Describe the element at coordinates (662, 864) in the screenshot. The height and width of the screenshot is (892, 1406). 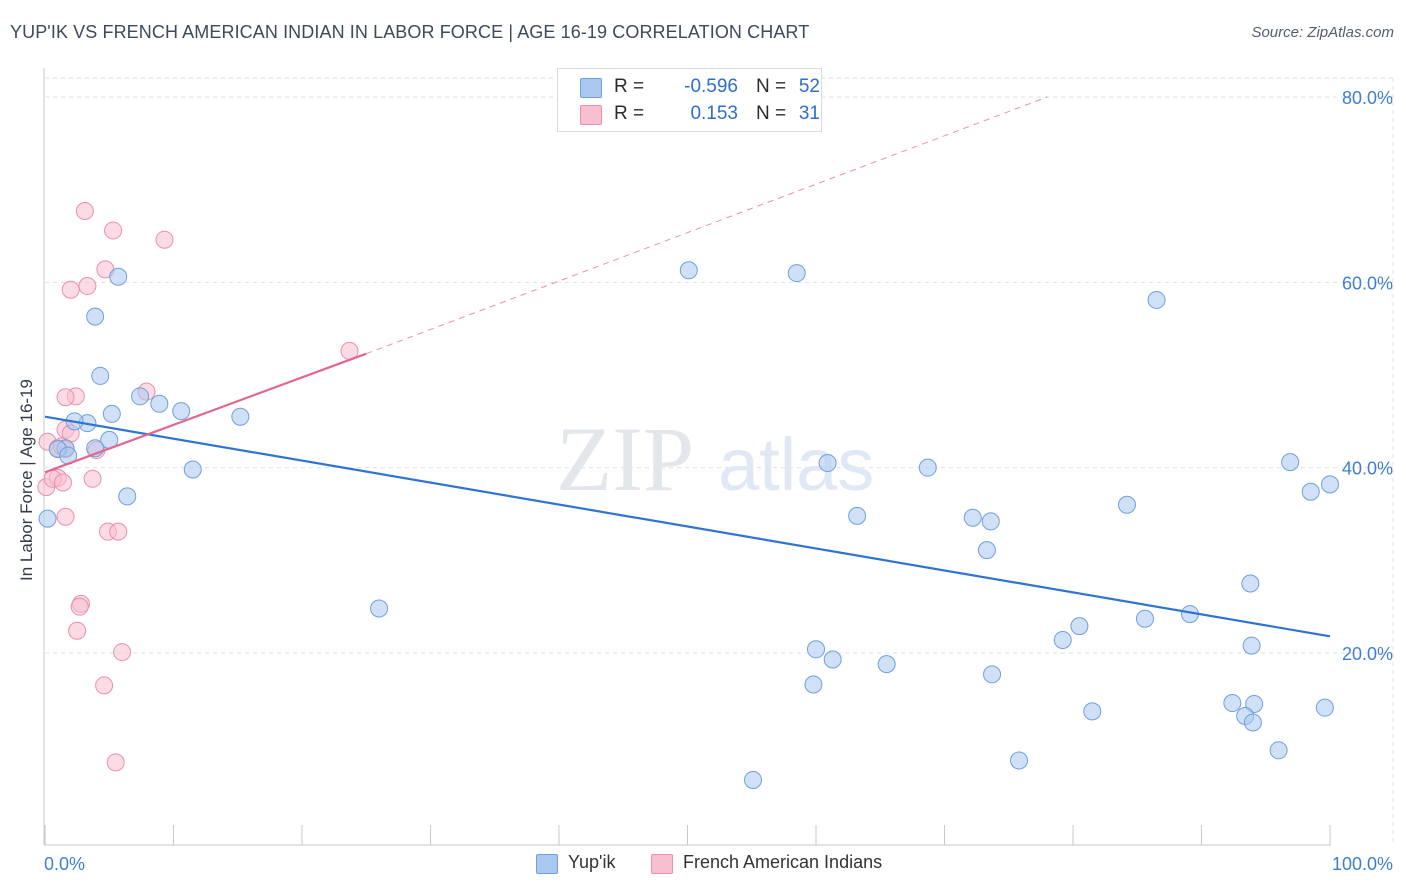
I see `french-american-indians-legend-swatch` at that location.